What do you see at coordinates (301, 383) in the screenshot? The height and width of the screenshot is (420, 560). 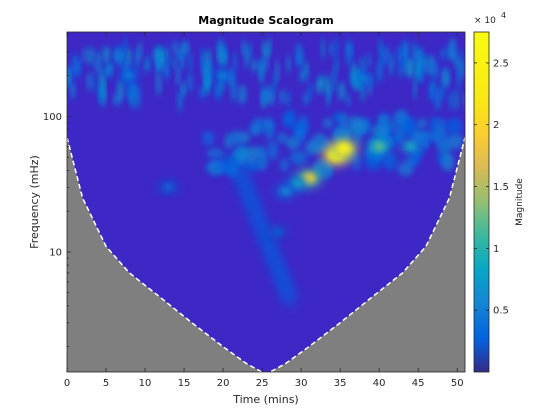 I see `x-tick-label: 30` at bounding box center [301, 383].